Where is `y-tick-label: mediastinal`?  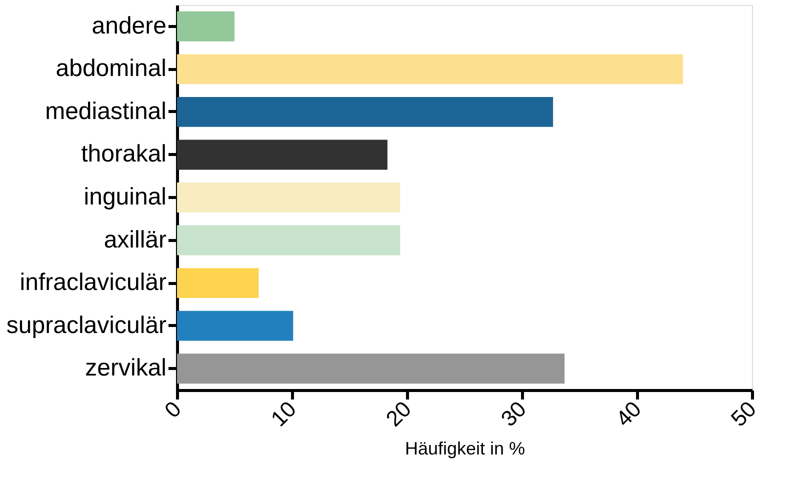
y-tick-label: mediastinal is located at coordinates (105, 111).